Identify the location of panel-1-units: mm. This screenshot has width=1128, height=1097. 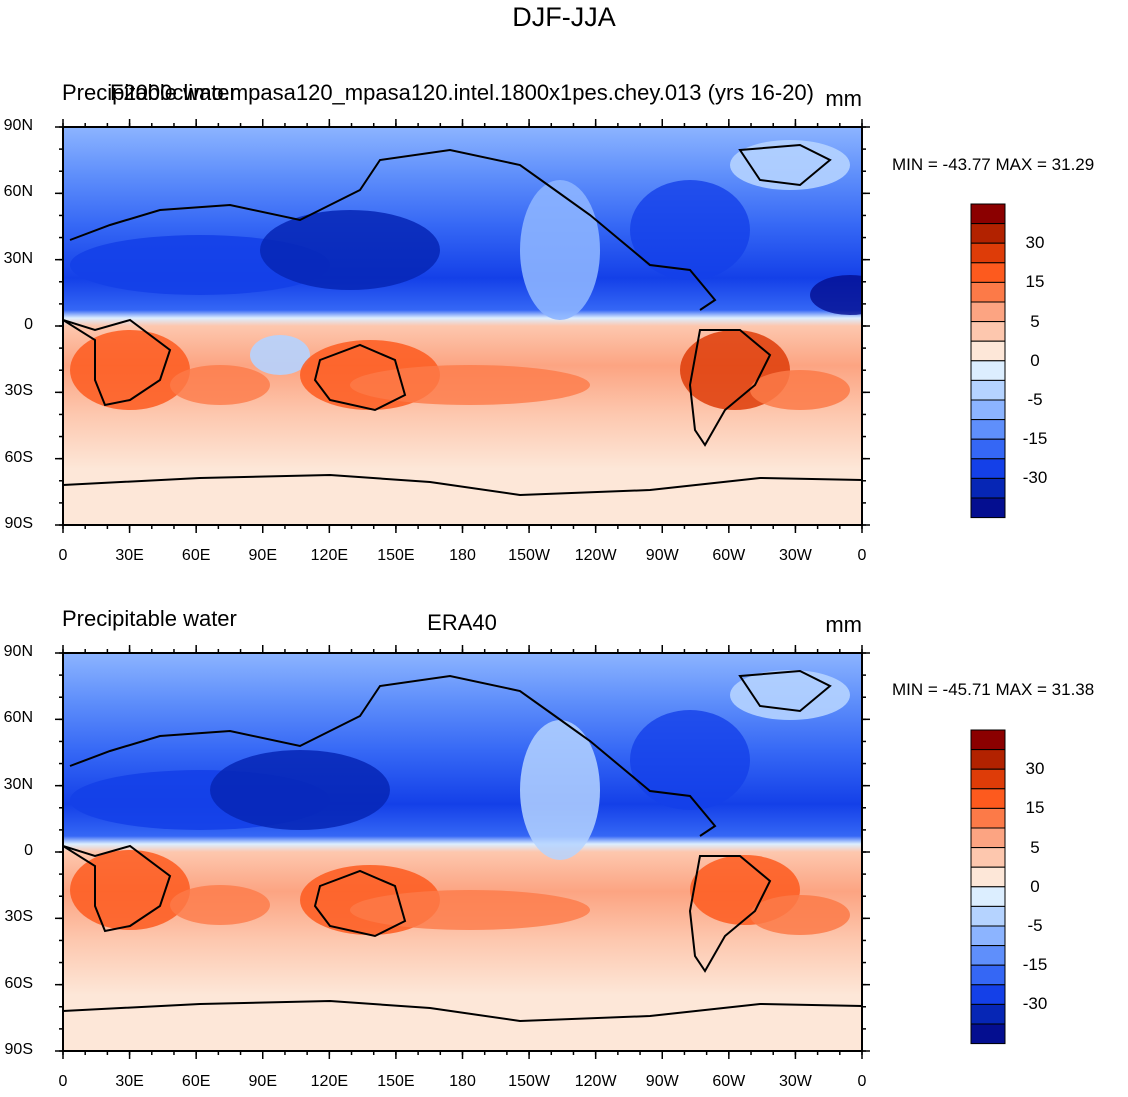
(843, 98).